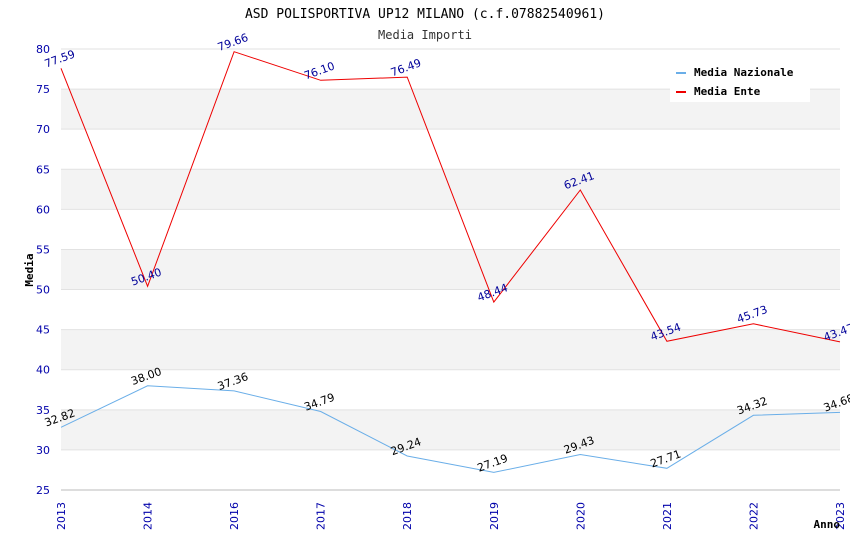 The height and width of the screenshot is (550, 850). What do you see at coordinates (43, 450) in the screenshot?
I see `y-tick-label: 30` at bounding box center [43, 450].